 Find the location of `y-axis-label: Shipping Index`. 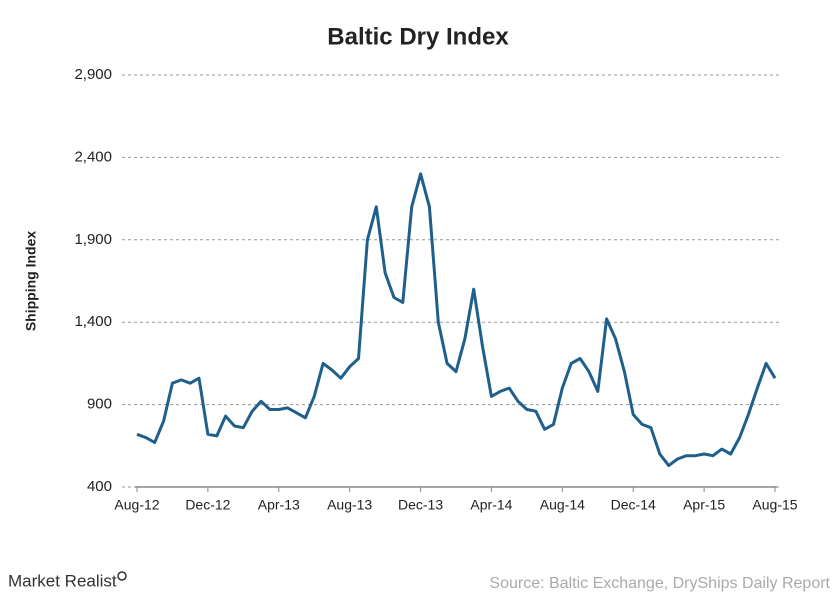

y-axis-label: Shipping Index is located at coordinates (31, 281).